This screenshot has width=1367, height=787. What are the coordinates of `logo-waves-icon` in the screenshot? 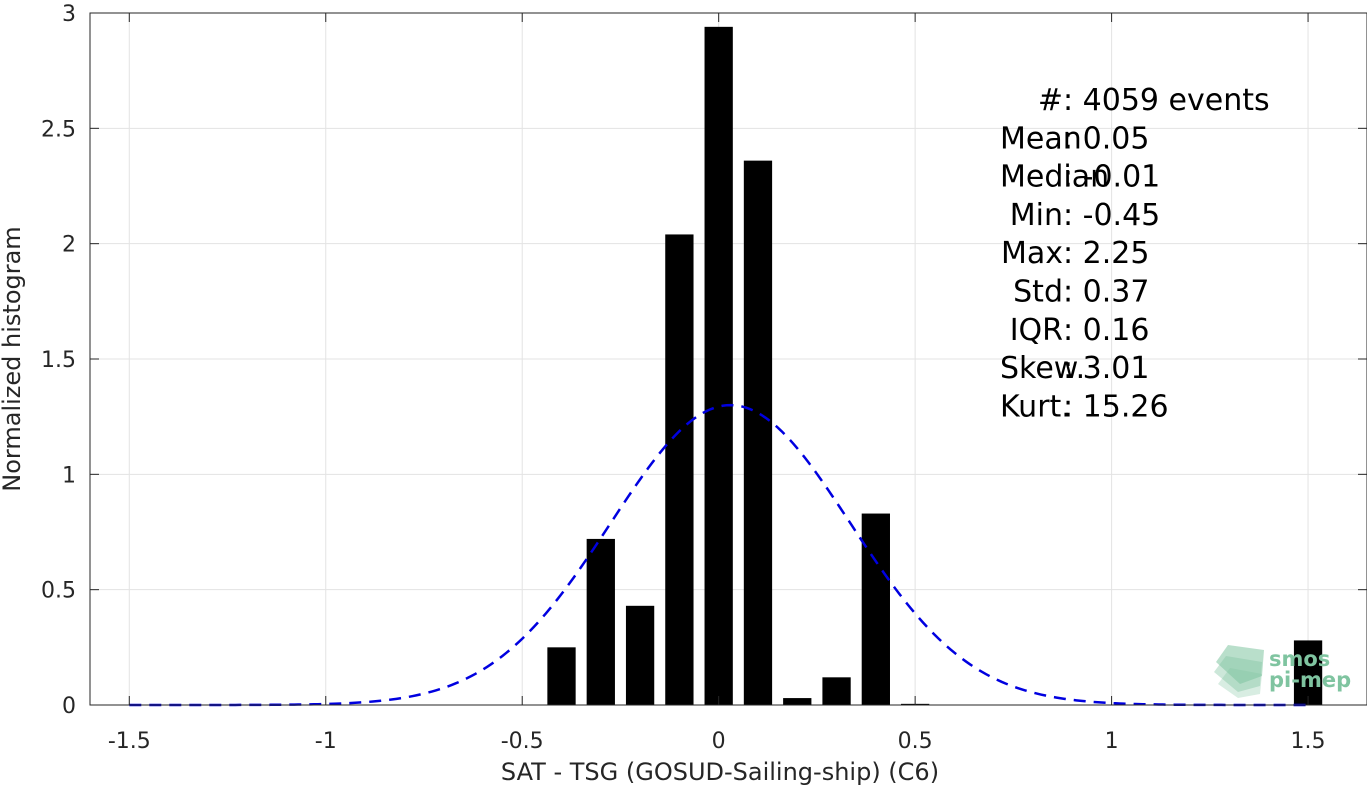 It's located at (1239, 671).